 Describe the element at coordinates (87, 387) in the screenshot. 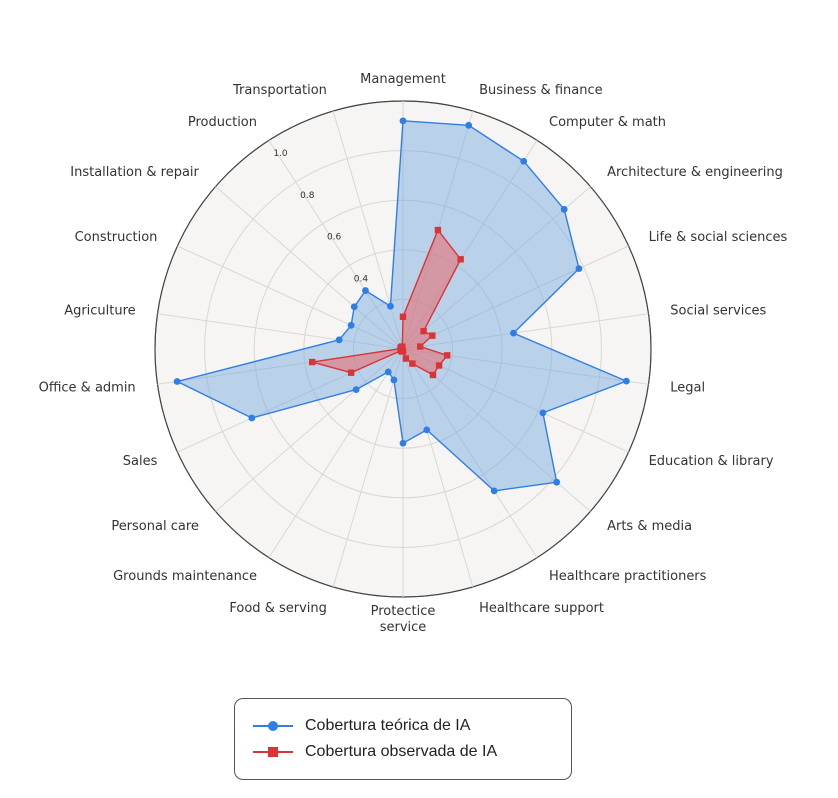

I see `category-label-office-admin: Office & admin` at that location.